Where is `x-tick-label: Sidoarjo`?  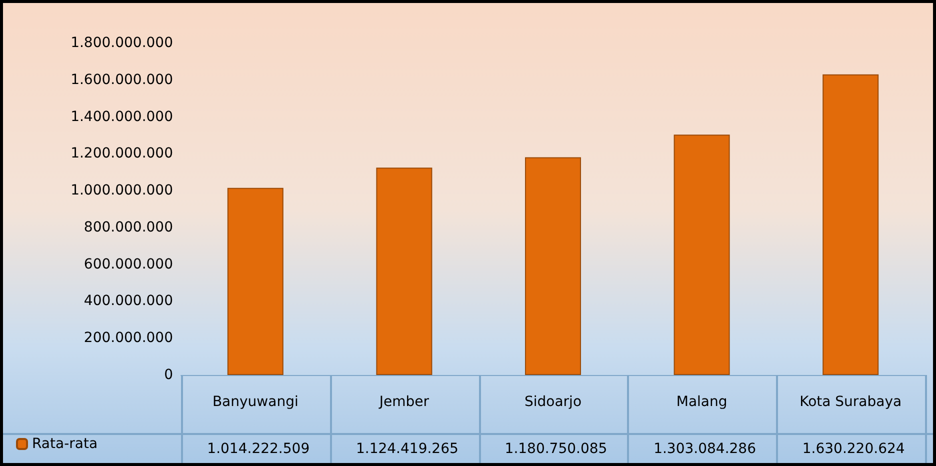 x-tick-label: Sidoarjo is located at coordinates (553, 402).